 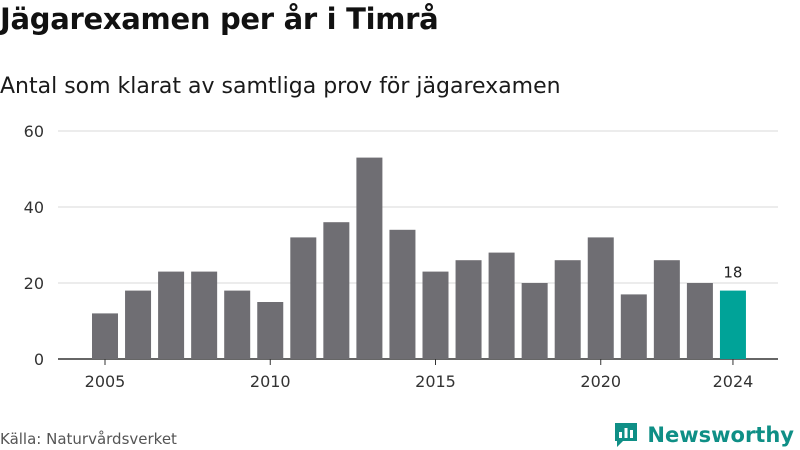 I want to click on chart-title: Jägarexamen per år i Timrå, so click(x=219, y=19).